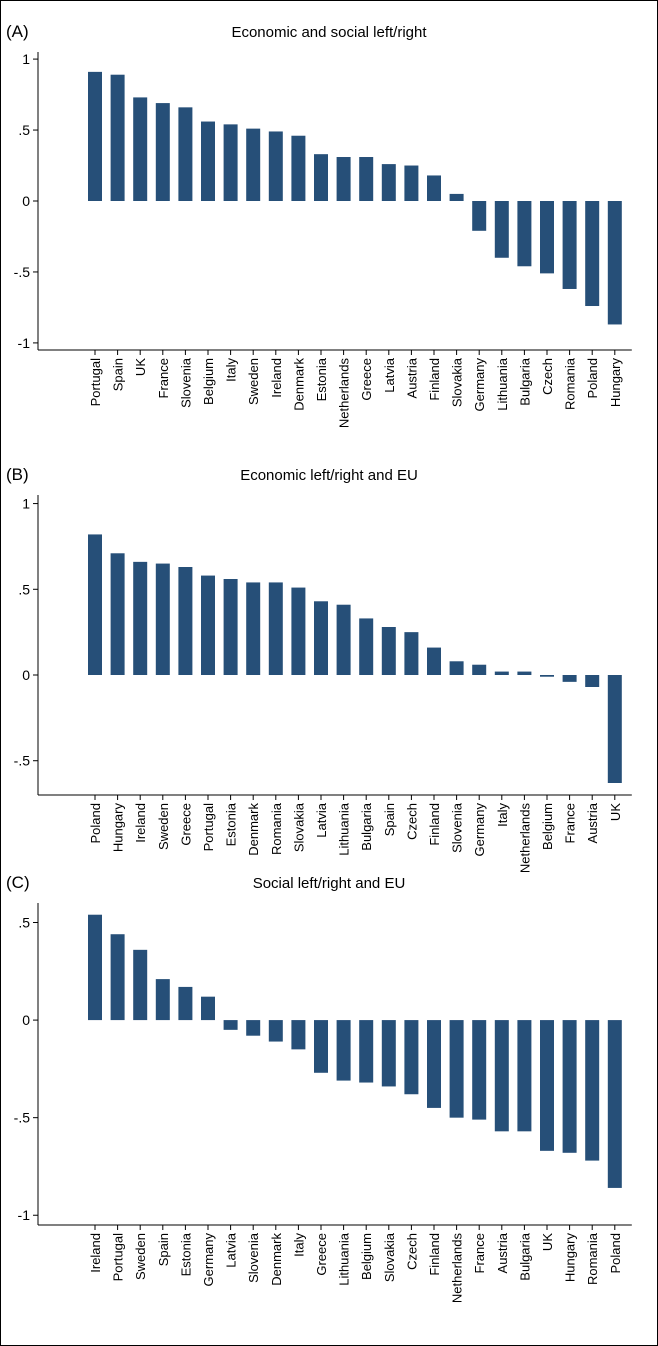 This screenshot has width=658, height=1346. Describe the element at coordinates (231, 1249) in the screenshot. I see `x-tick-label: Latvia` at that location.